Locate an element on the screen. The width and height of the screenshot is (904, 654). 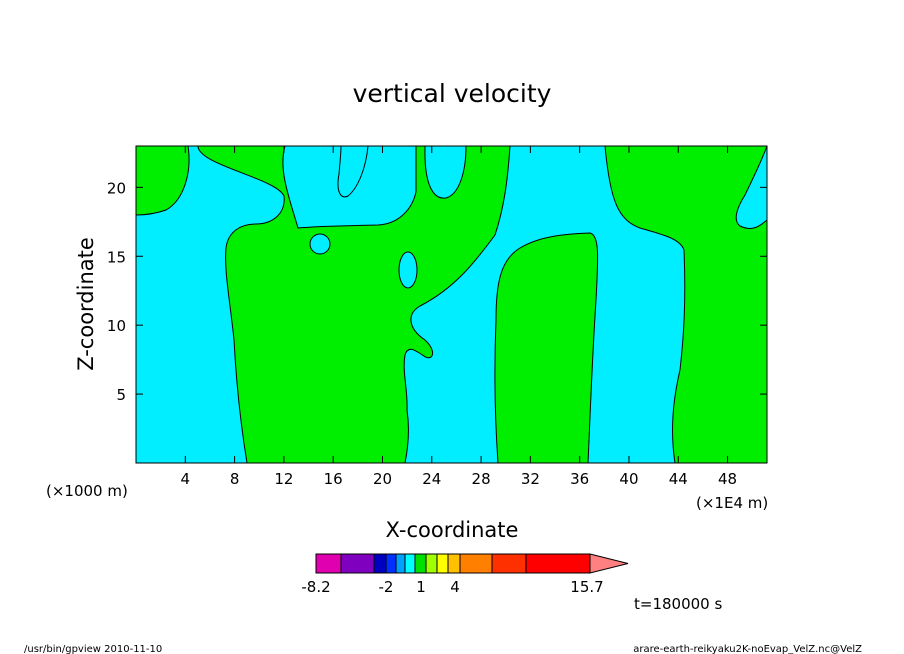
region-right is located at coordinates (686, 304).